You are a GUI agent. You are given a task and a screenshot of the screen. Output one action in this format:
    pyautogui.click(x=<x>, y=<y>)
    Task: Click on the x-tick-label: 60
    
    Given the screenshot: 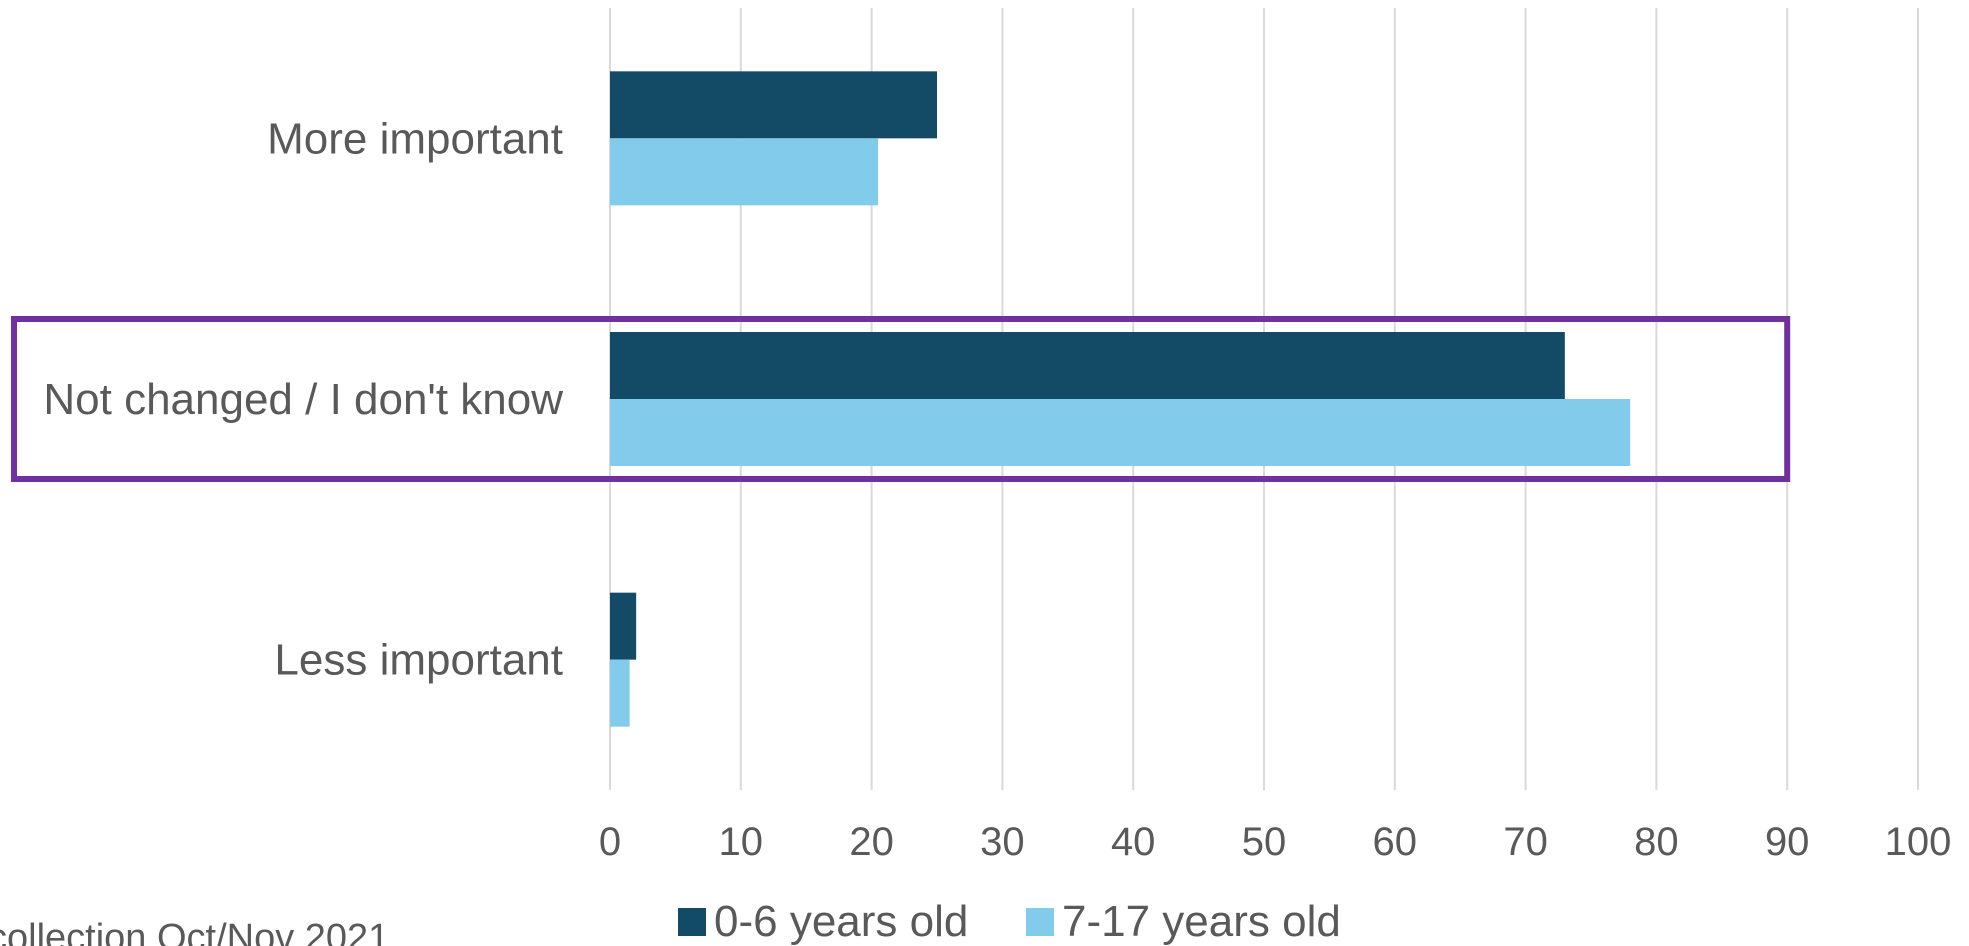 What is the action you would take?
    pyautogui.click(x=1395, y=842)
    